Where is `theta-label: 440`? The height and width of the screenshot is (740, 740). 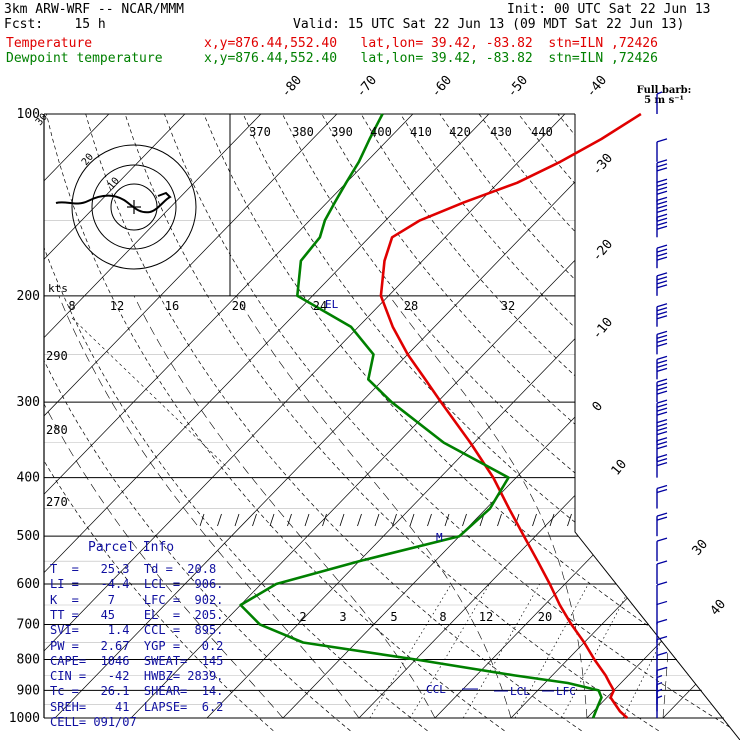 theta-label: 440 is located at coordinates (542, 132).